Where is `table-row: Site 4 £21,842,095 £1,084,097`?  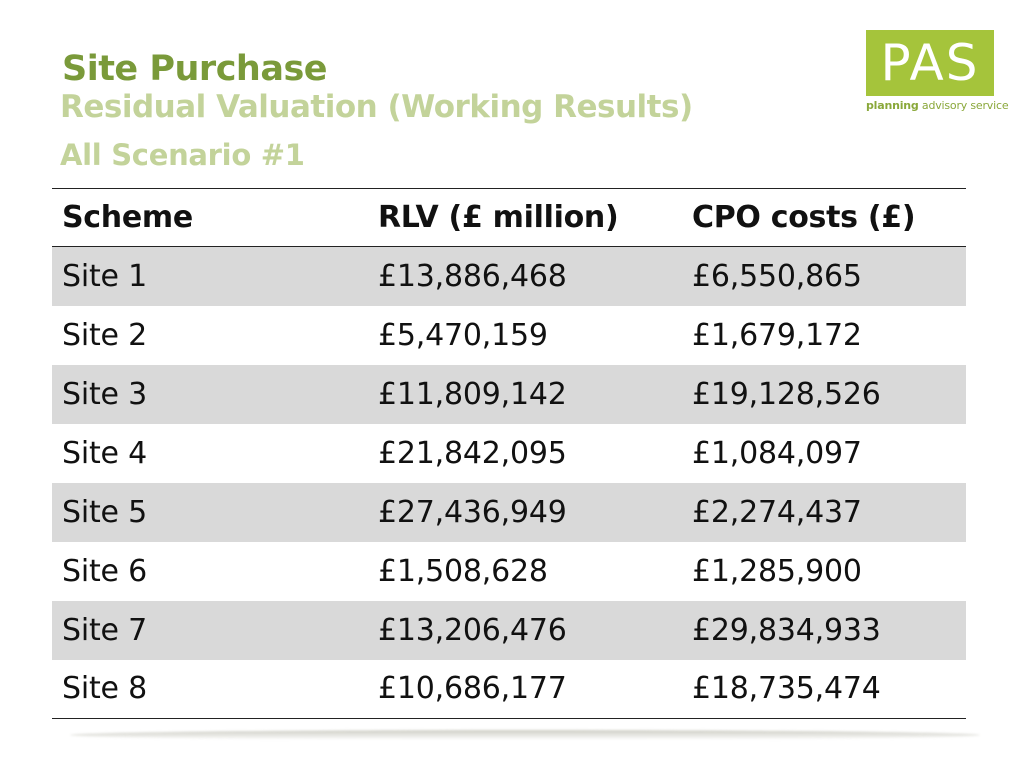 table-row: Site 4 £21,842,095 £1,084,097 is located at coordinates (509, 453).